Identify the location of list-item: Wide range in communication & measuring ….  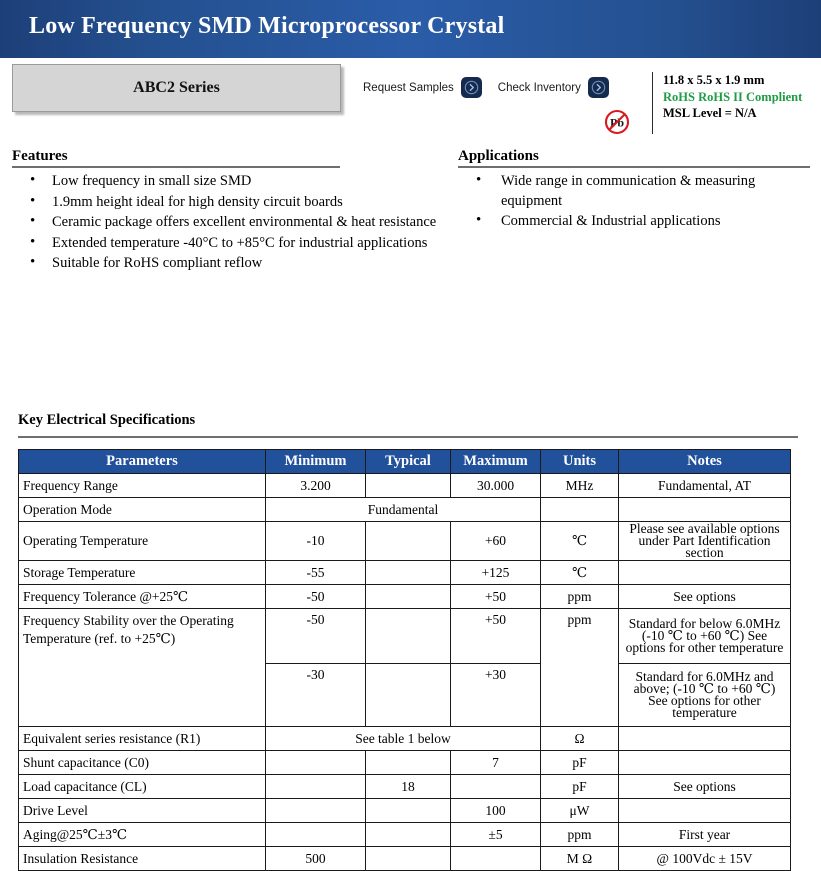
(643, 191).